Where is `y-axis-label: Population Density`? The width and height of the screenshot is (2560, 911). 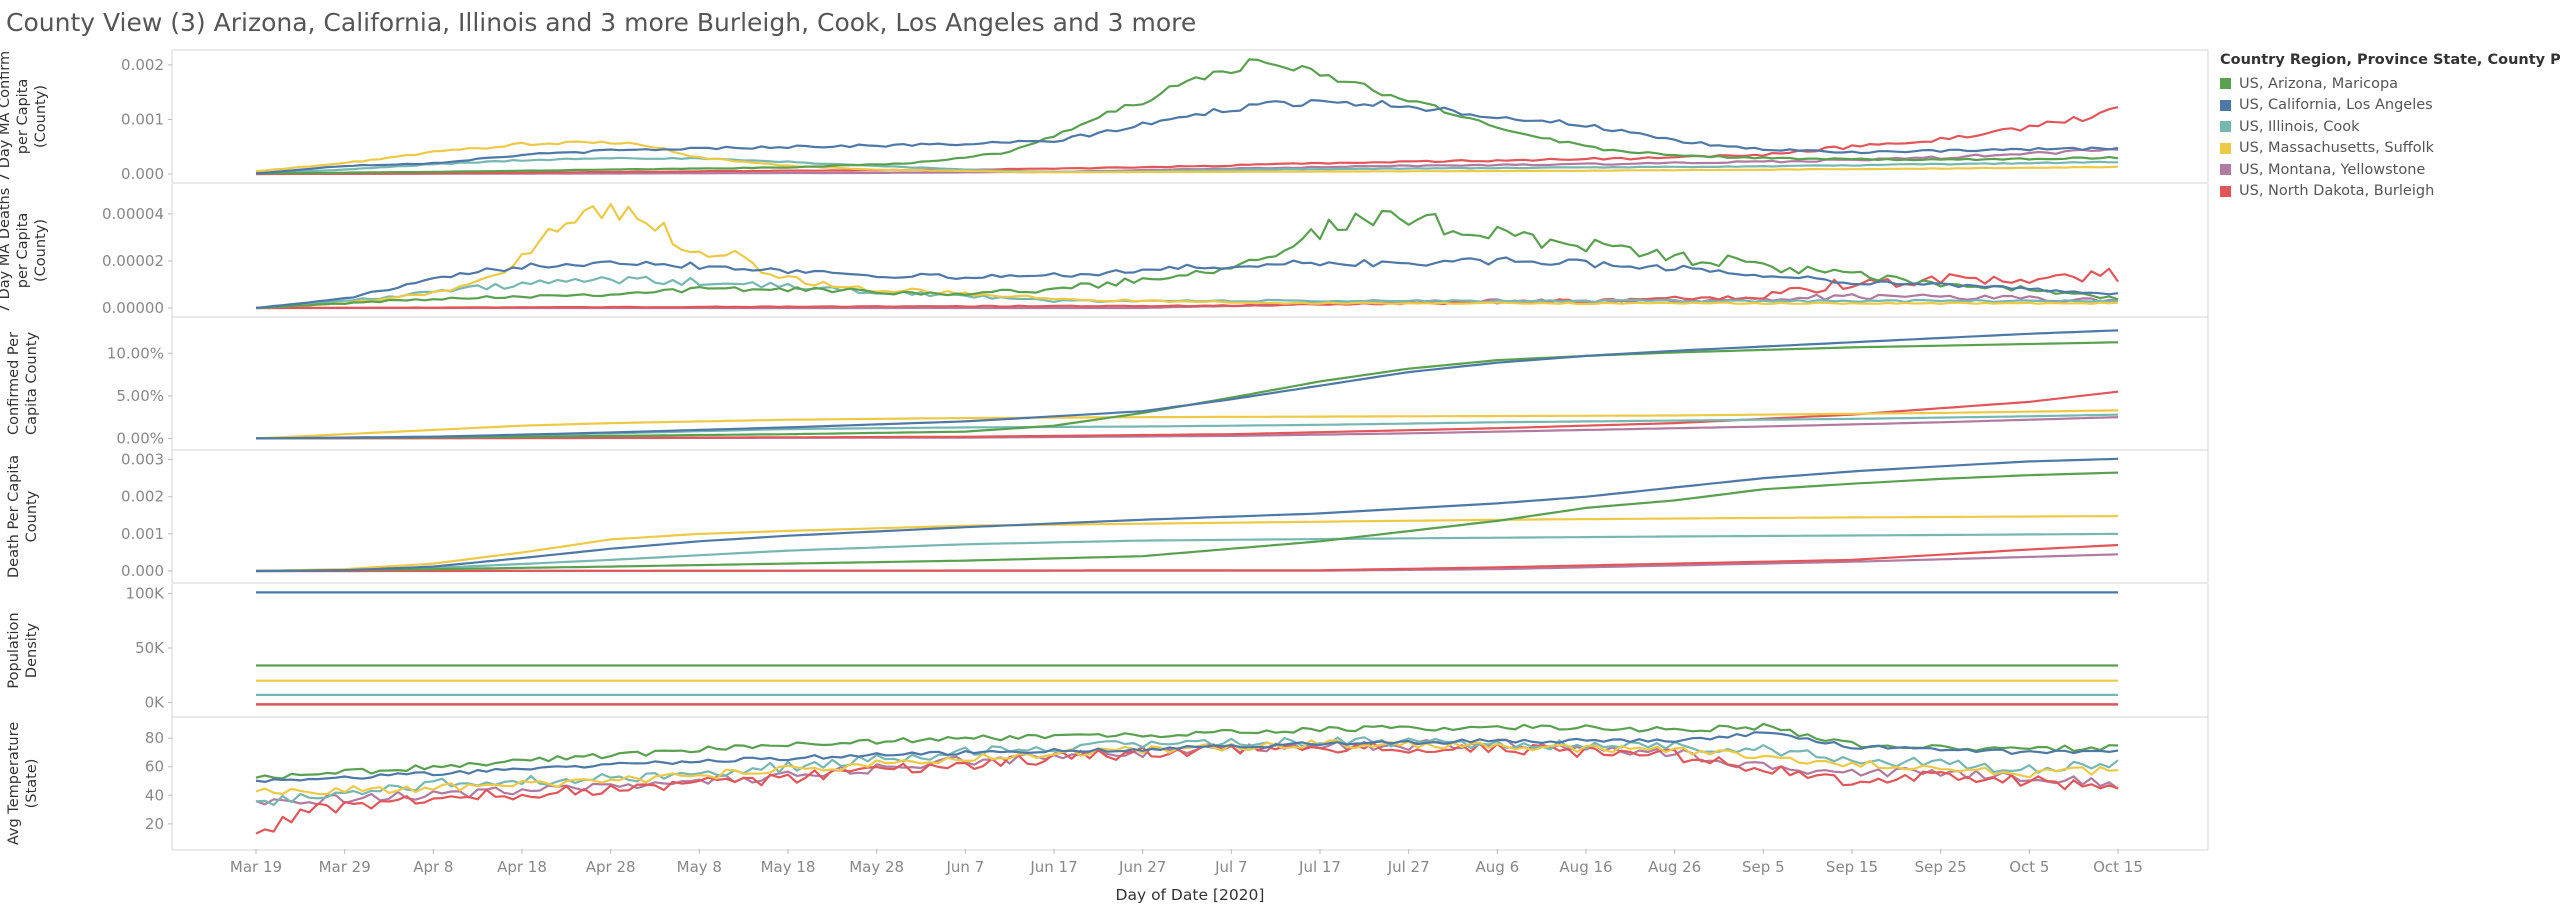 y-axis-label: Population Density is located at coordinates (23, 650).